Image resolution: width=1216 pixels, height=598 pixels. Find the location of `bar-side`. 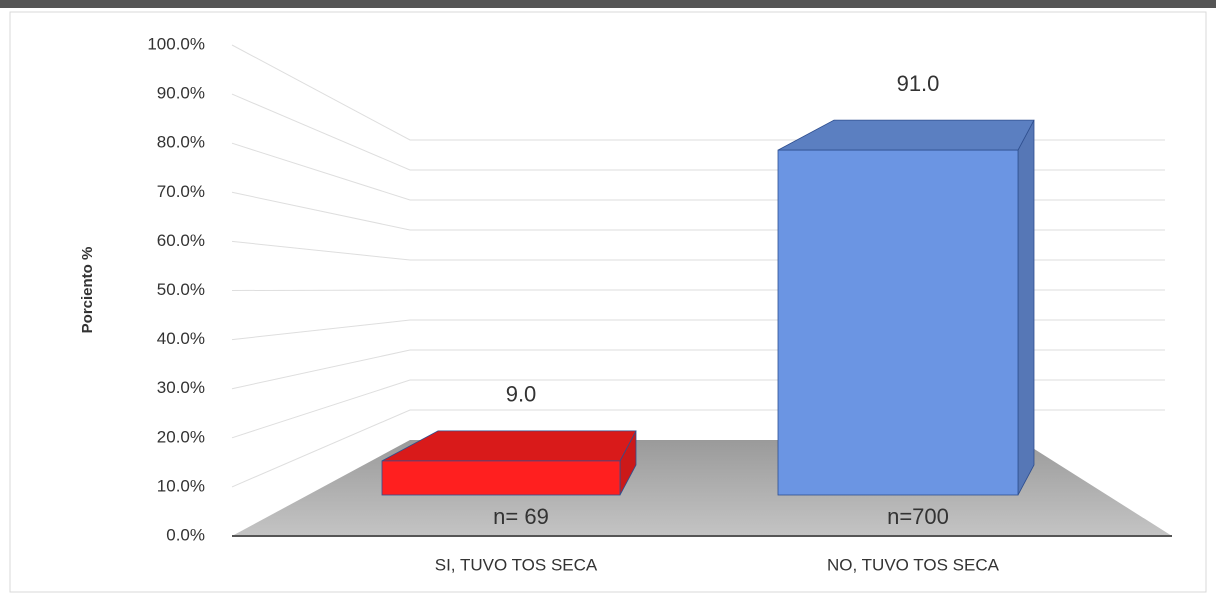

bar-side is located at coordinates (1026, 307).